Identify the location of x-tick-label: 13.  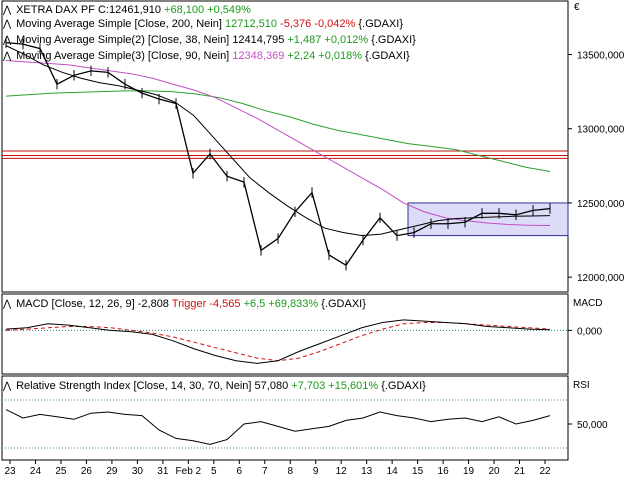
(367, 471).